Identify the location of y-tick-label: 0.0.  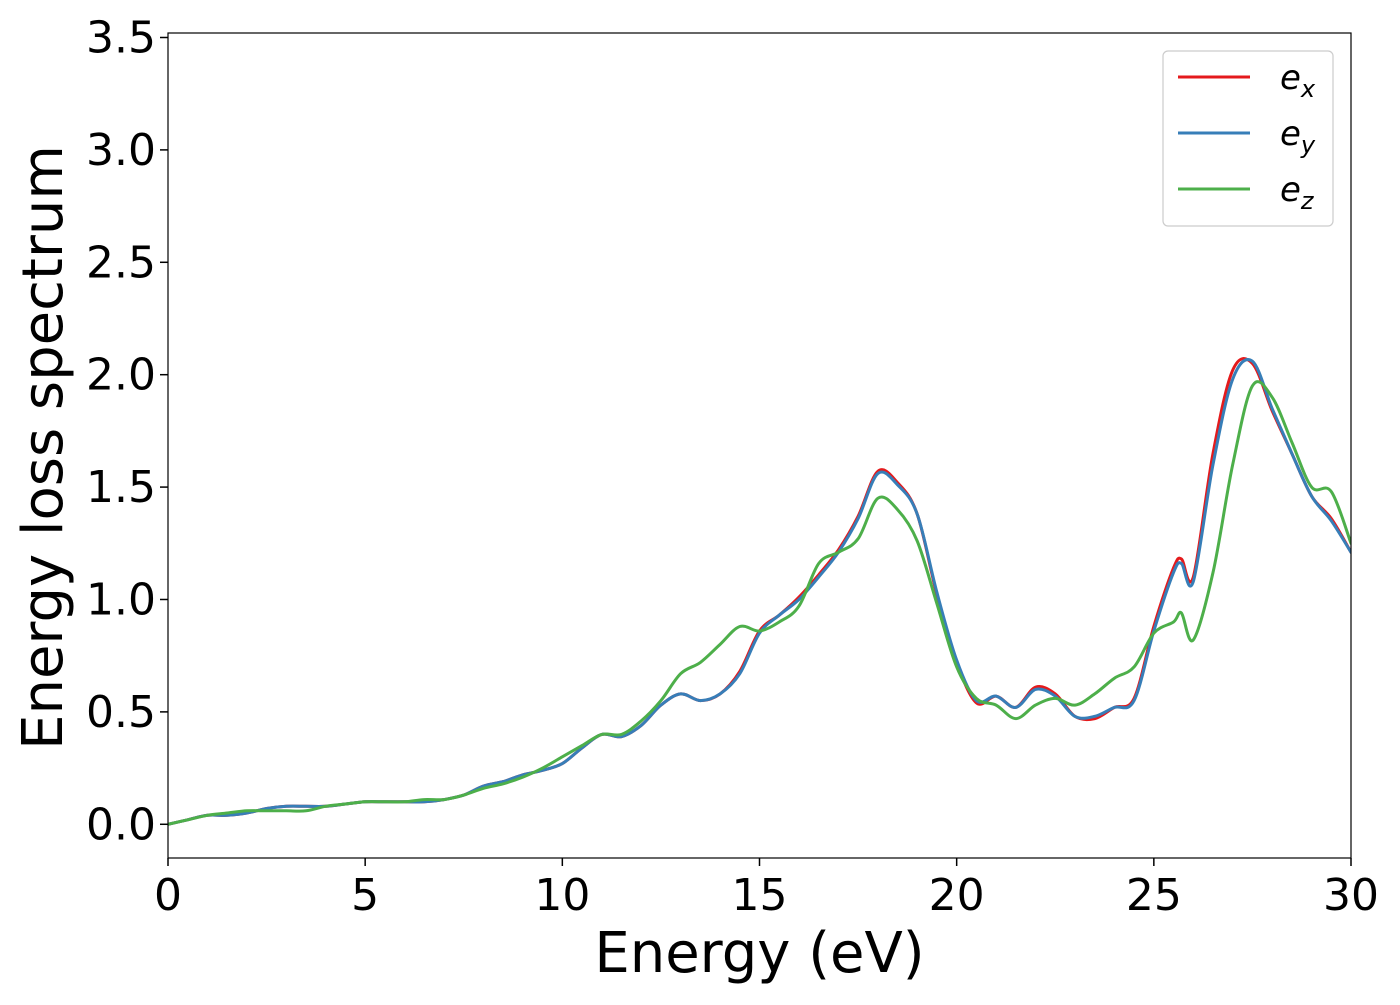
(121, 824).